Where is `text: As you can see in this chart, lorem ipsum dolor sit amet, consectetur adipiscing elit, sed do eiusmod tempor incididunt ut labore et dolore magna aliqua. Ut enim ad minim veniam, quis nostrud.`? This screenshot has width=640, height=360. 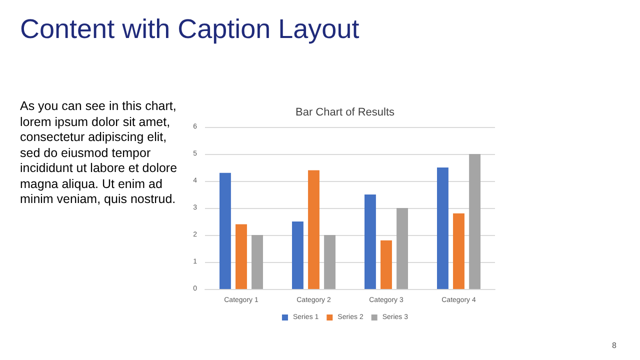 text: As you can see in this chart, lorem ipsum dolor sit amet, consectetur adipiscing elit, sed do eiusmod tempor incididunt ut labore et dolore magna aliqua. Ut enim ad minim veniam, quis nostrud. is located at coordinates (99, 153).